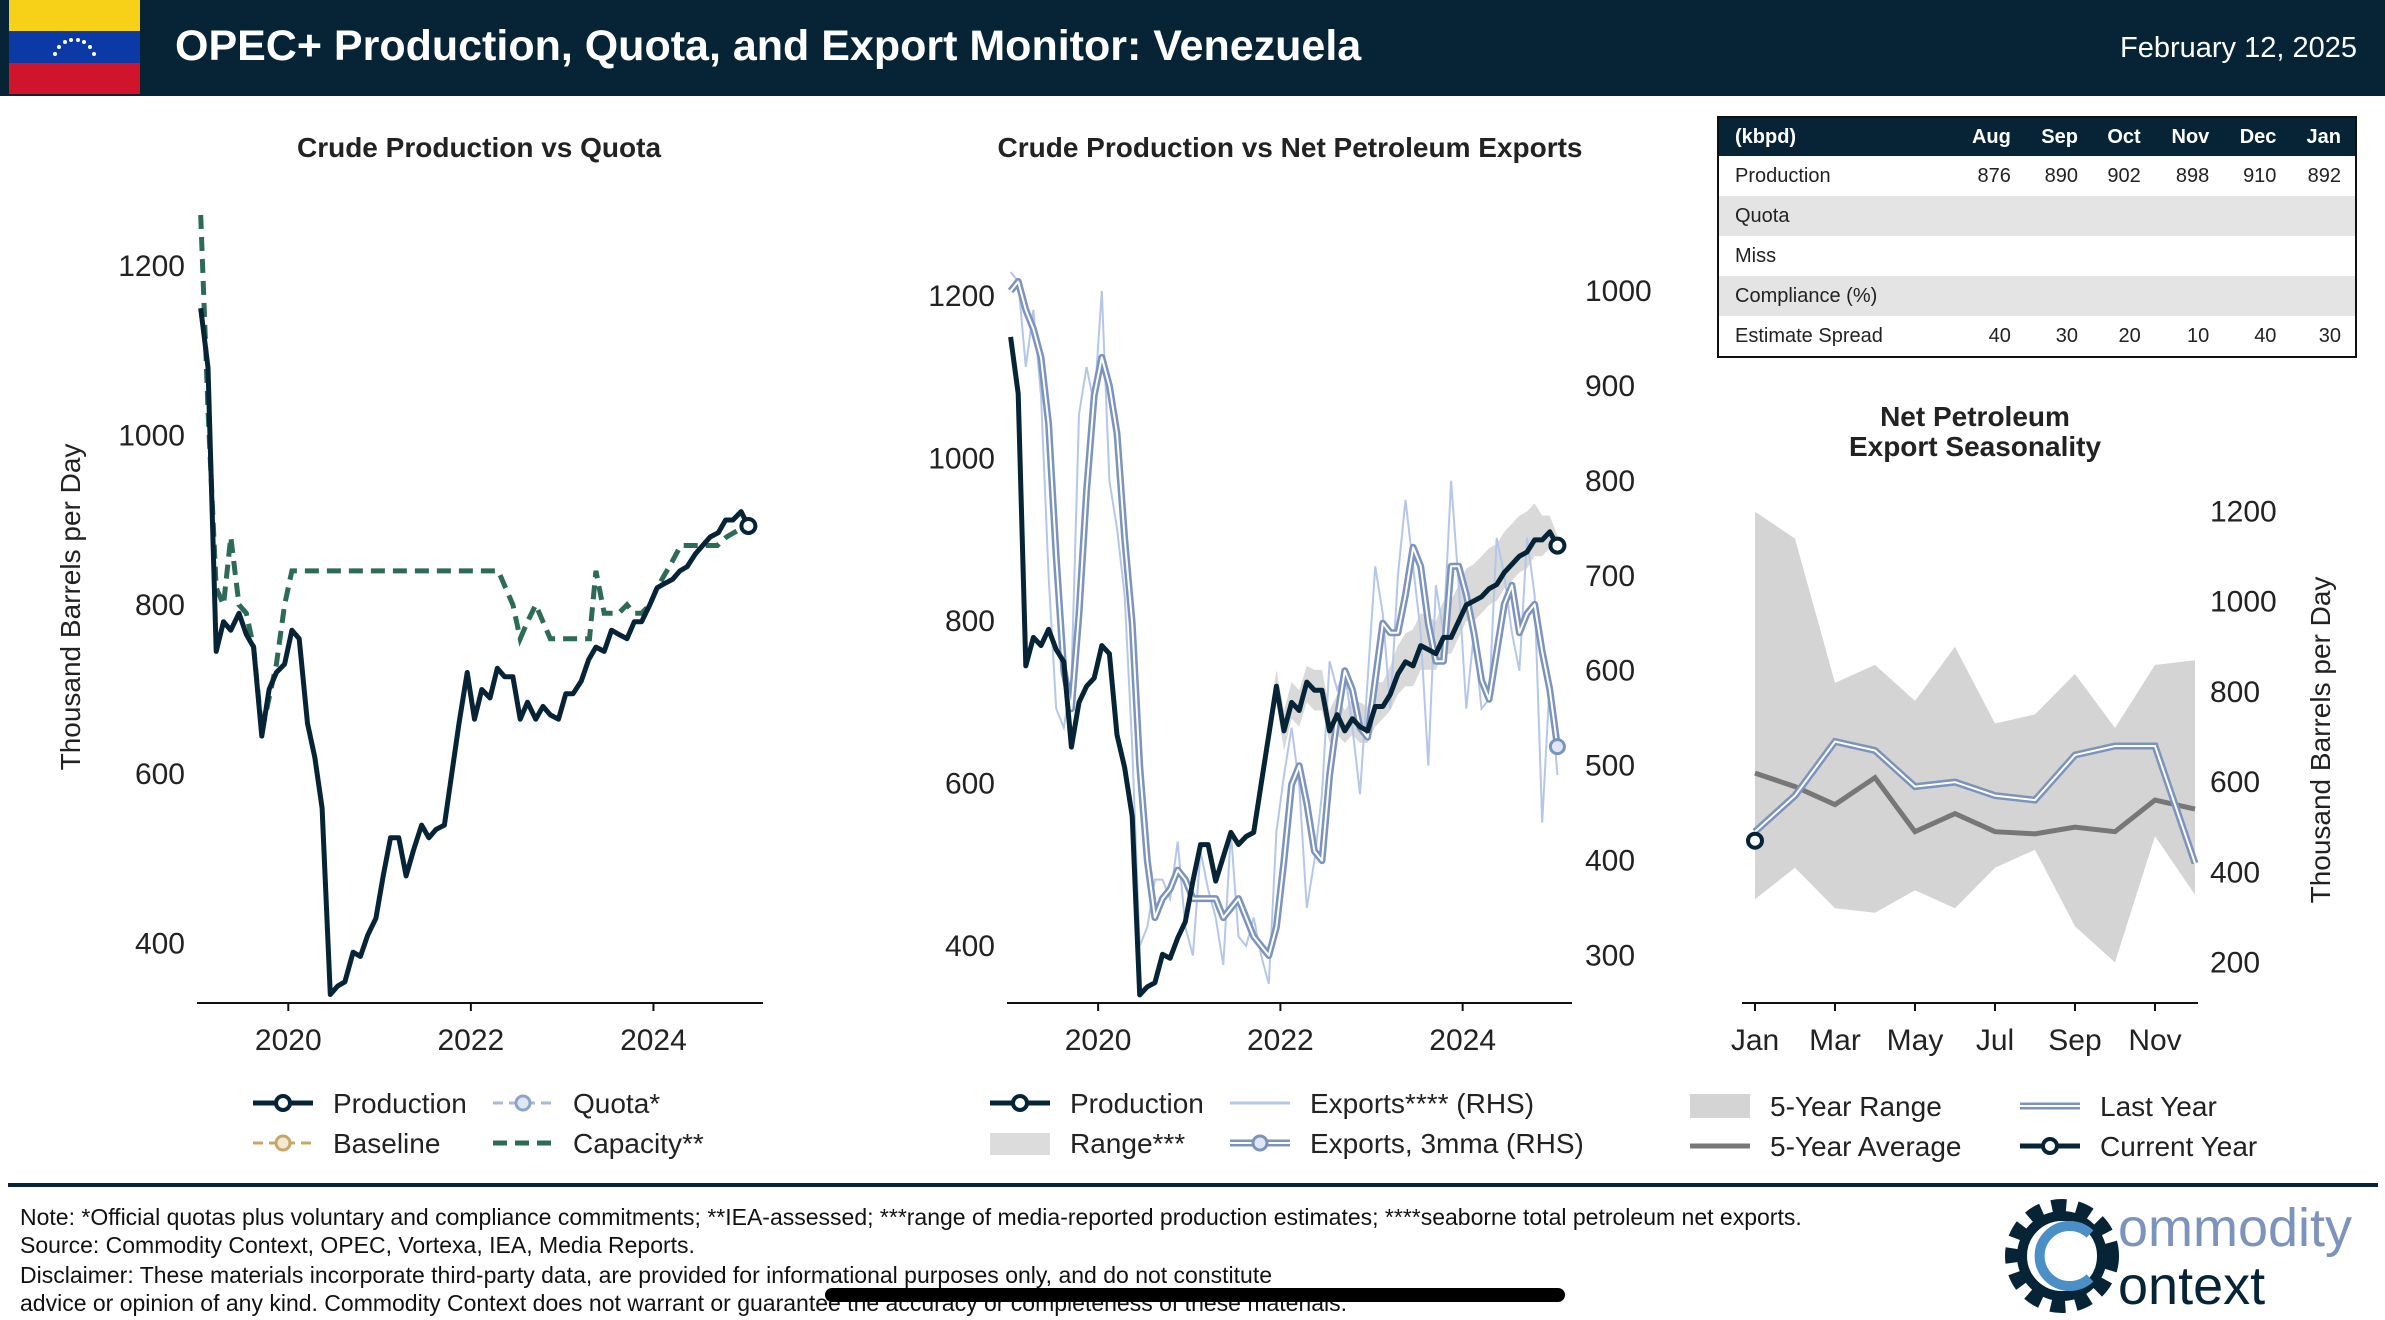  I want to click on table-cell: 876, so click(1994, 175).